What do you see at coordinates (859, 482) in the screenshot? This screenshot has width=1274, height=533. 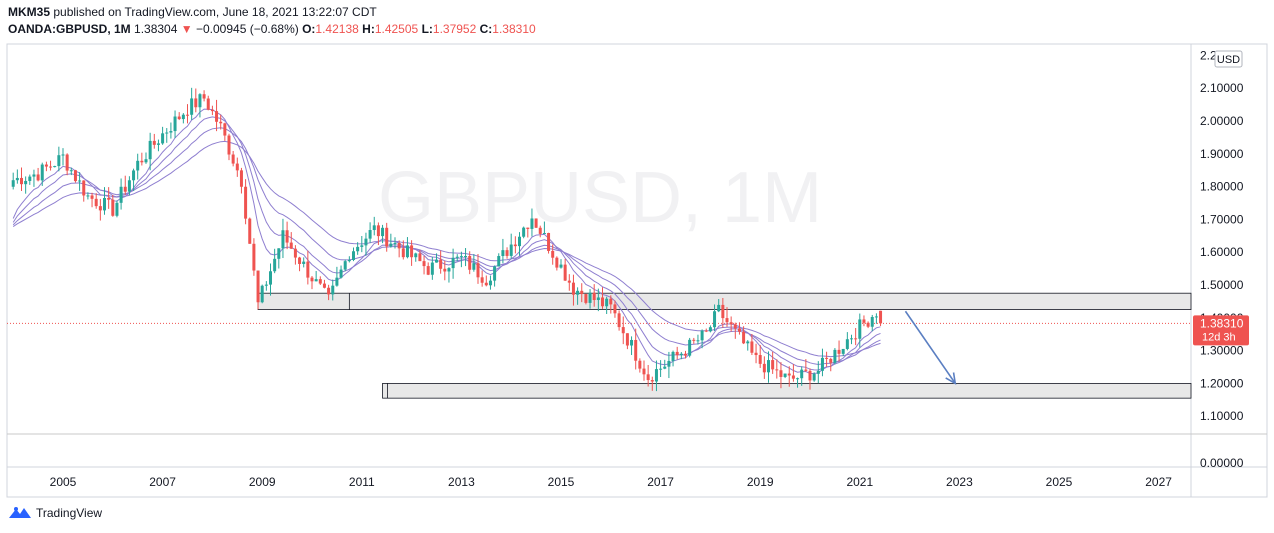 I see `x-tick-label: 2021` at bounding box center [859, 482].